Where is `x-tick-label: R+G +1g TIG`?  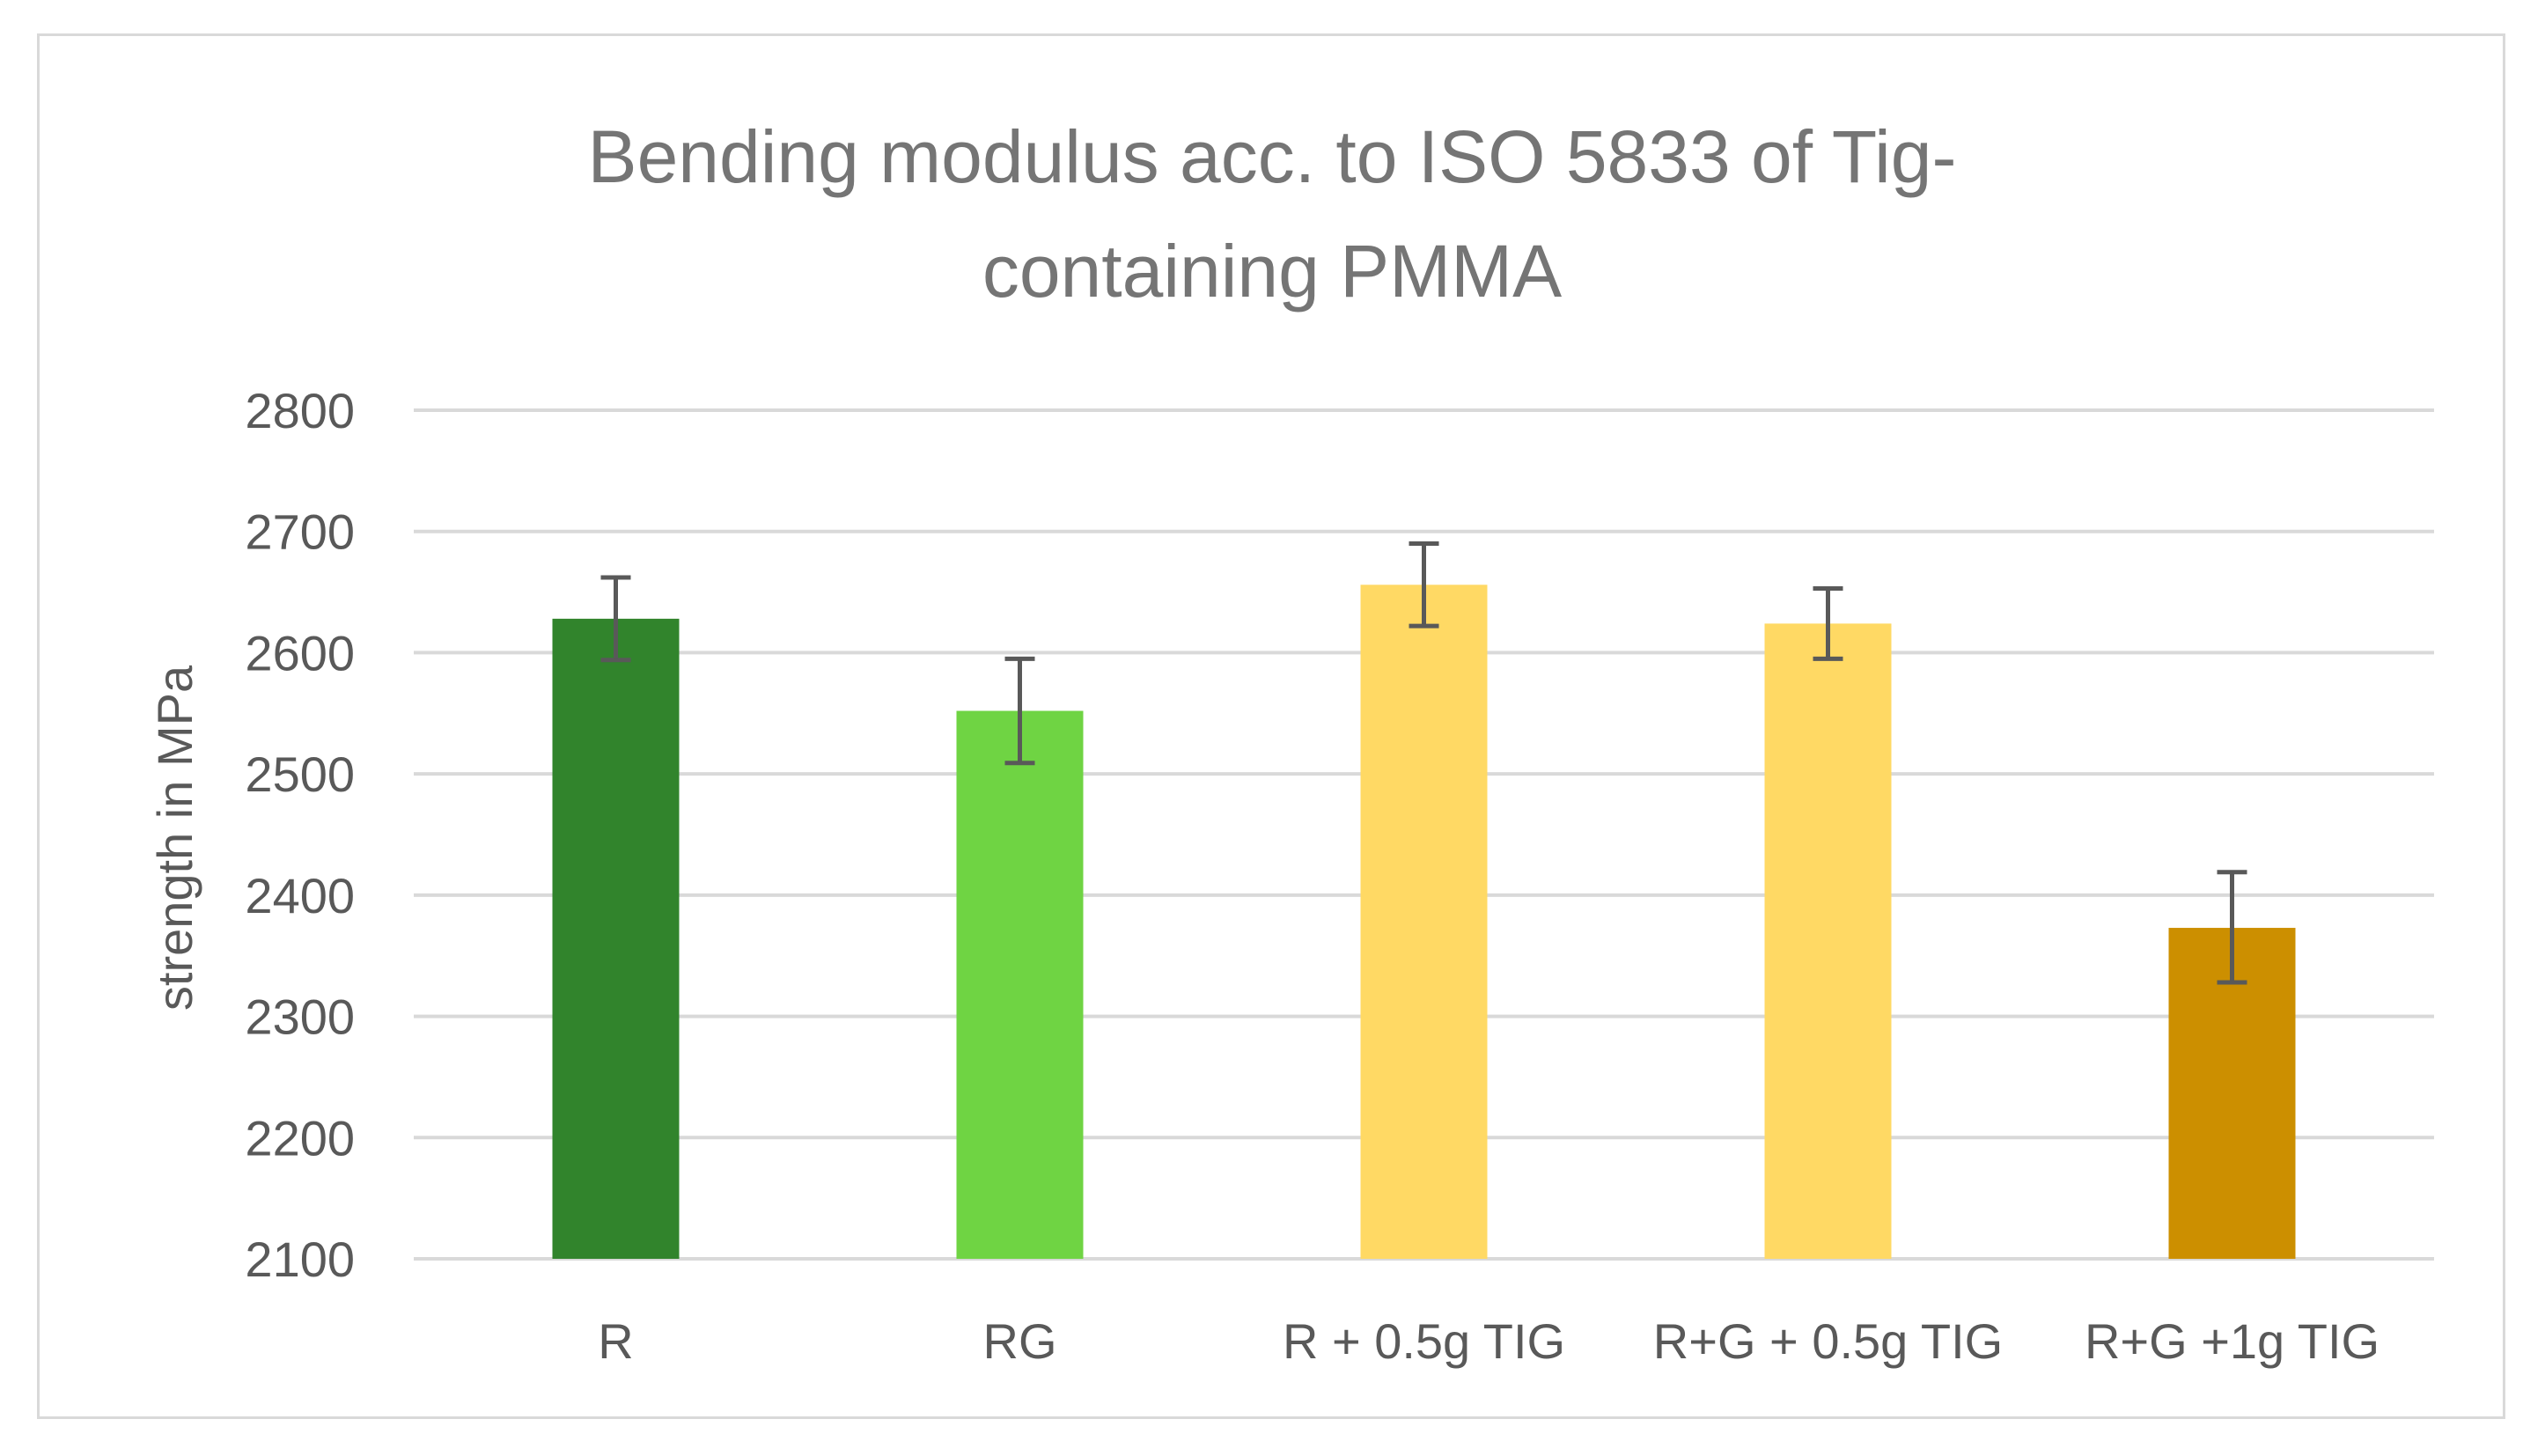
x-tick-label: R+G +1g TIG is located at coordinates (2232, 1341).